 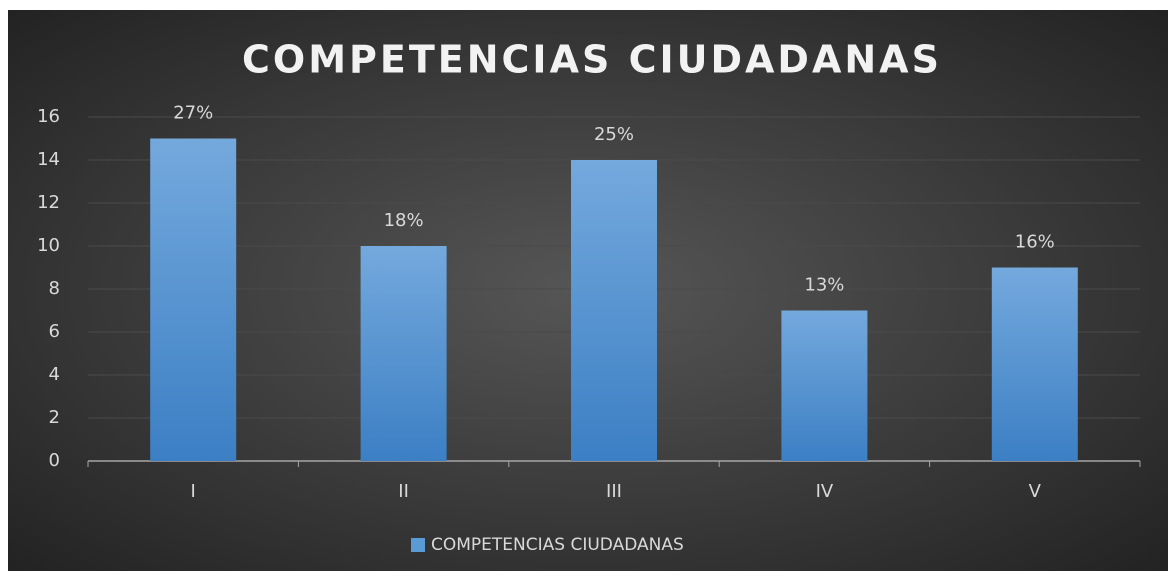 What do you see at coordinates (48, 159) in the screenshot?
I see `y-tick-label: 14` at bounding box center [48, 159].